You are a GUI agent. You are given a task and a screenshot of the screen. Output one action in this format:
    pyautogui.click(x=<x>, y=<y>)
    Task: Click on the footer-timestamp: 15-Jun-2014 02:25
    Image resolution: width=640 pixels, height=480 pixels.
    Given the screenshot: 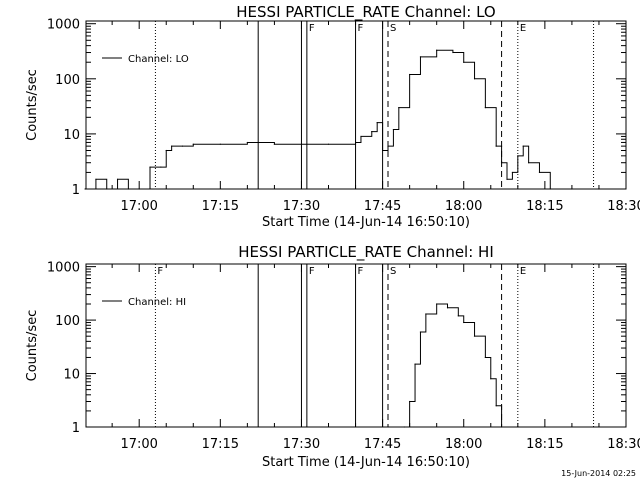 What is the action you would take?
    pyautogui.click(x=598, y=473)
    